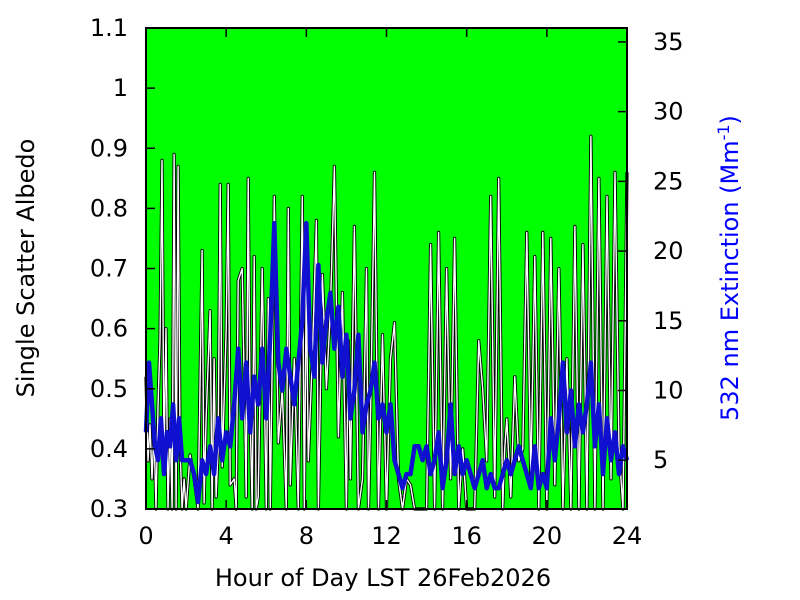  I want to click on x-axis-title: Hour of Day LST 26Feb2026, so click(383, 578).